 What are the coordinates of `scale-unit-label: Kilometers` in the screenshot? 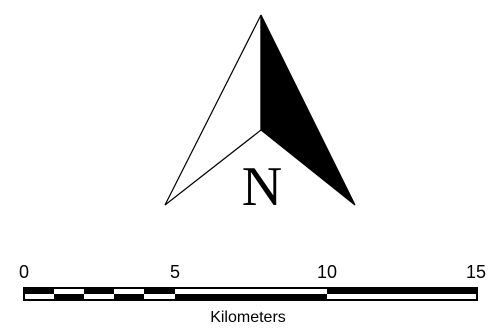 It's located at (248, 317).